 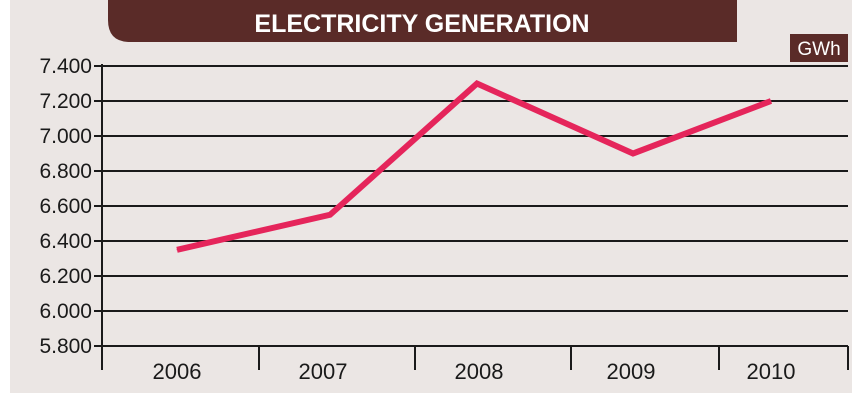 What do you see at coordinates (65, 136) in the screenshot?
I see `y-tick-label: 7.000` at bounding box center [65, 136].